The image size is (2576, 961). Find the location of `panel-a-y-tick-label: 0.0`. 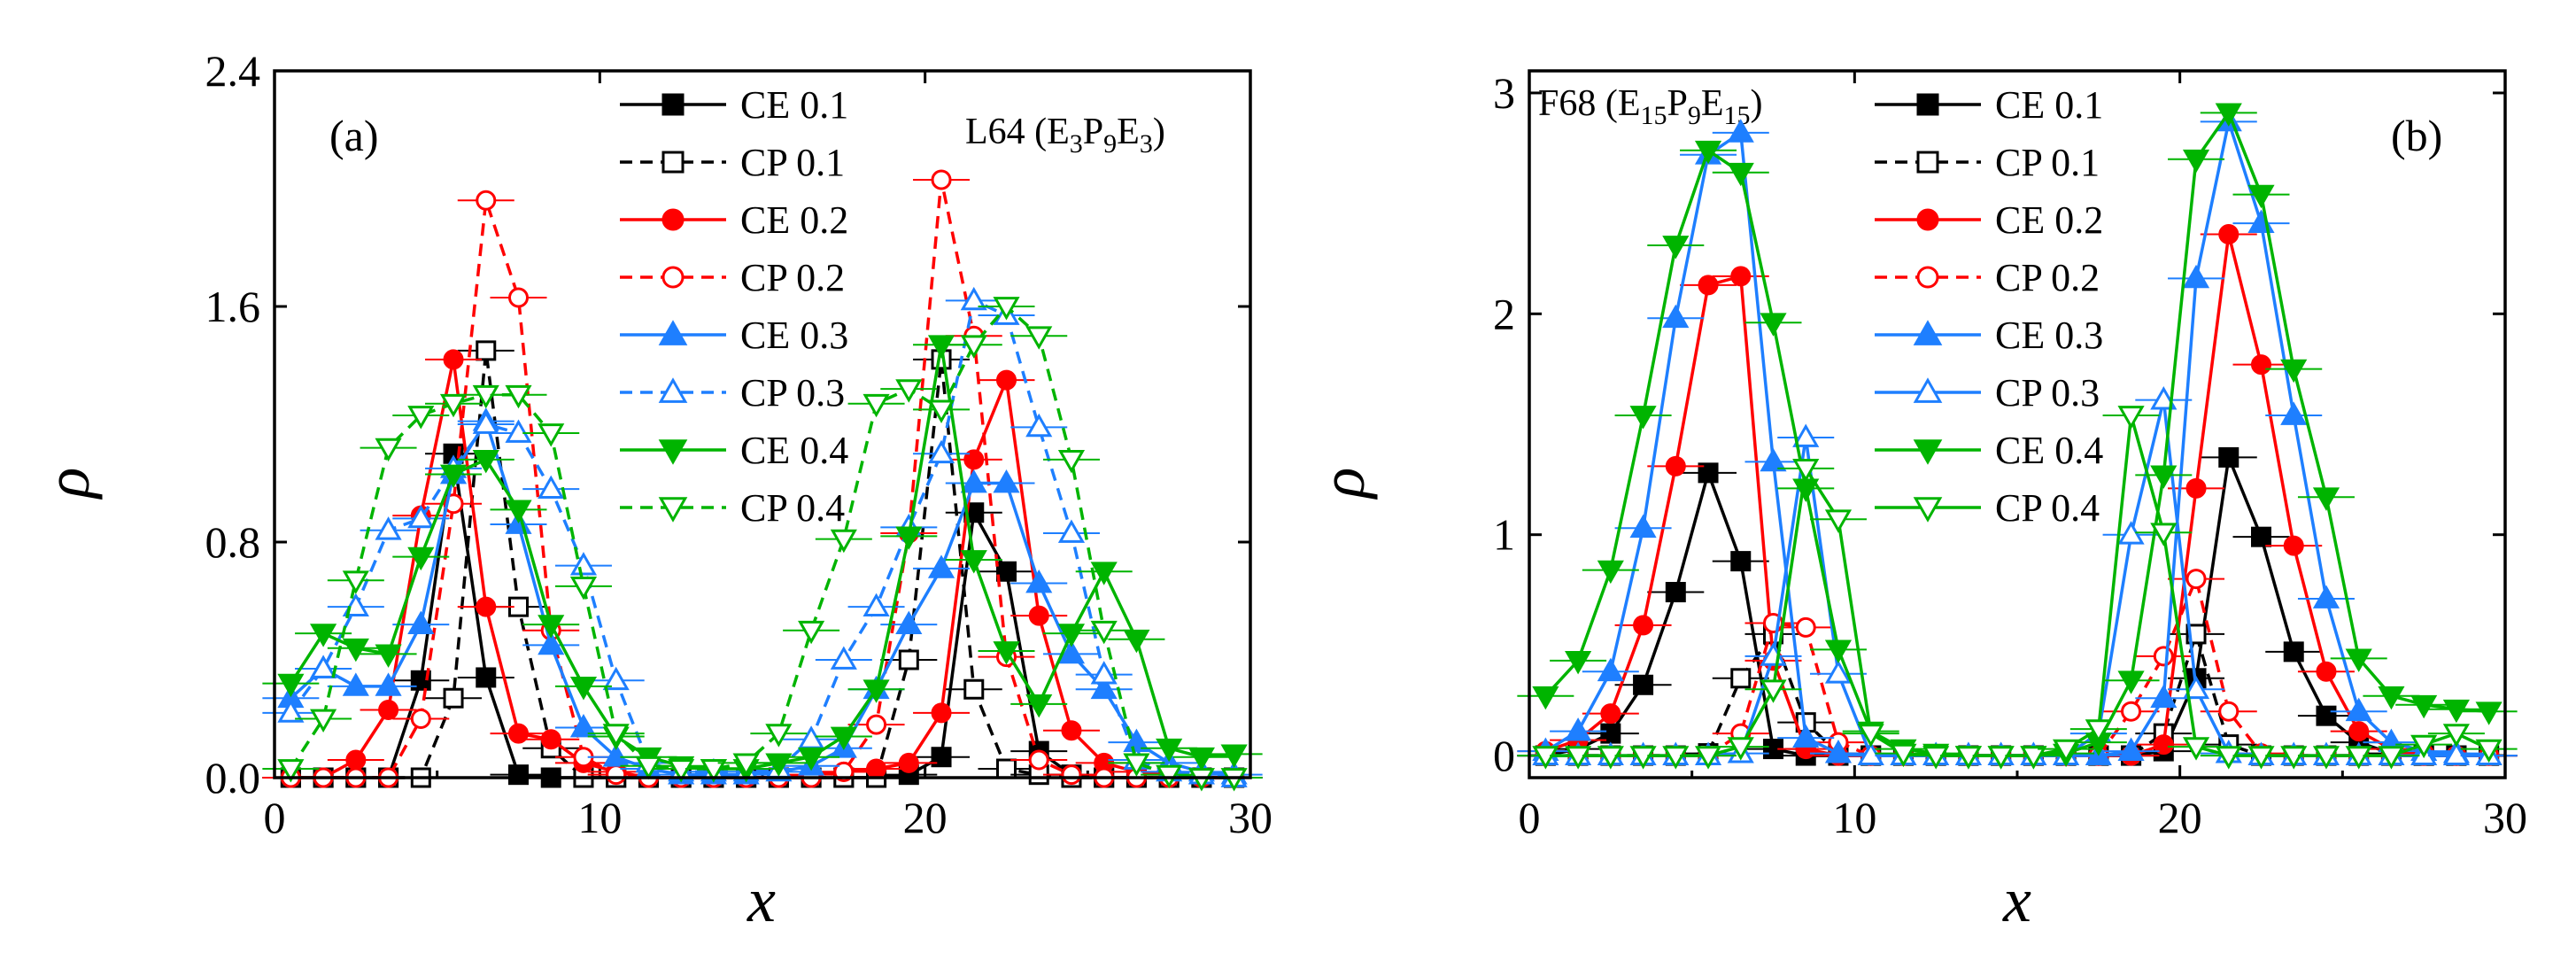

panel-a-y-tick-label: 0.0 is located at coordinates (233, 777).